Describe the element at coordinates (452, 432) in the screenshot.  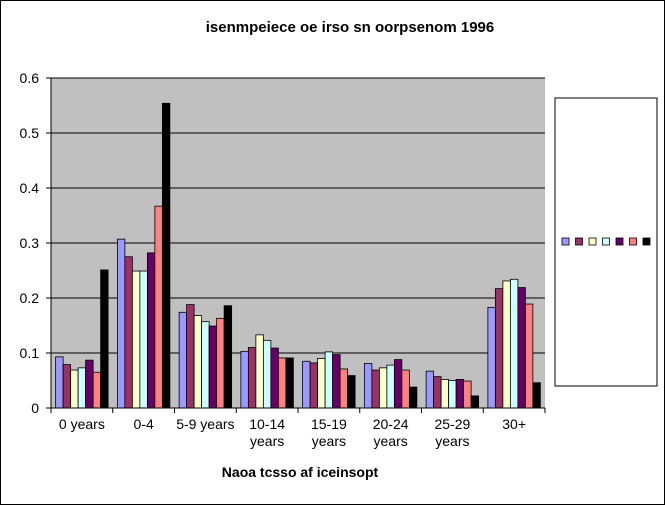
I see `x-tick-label: 25-29 years` at that location.